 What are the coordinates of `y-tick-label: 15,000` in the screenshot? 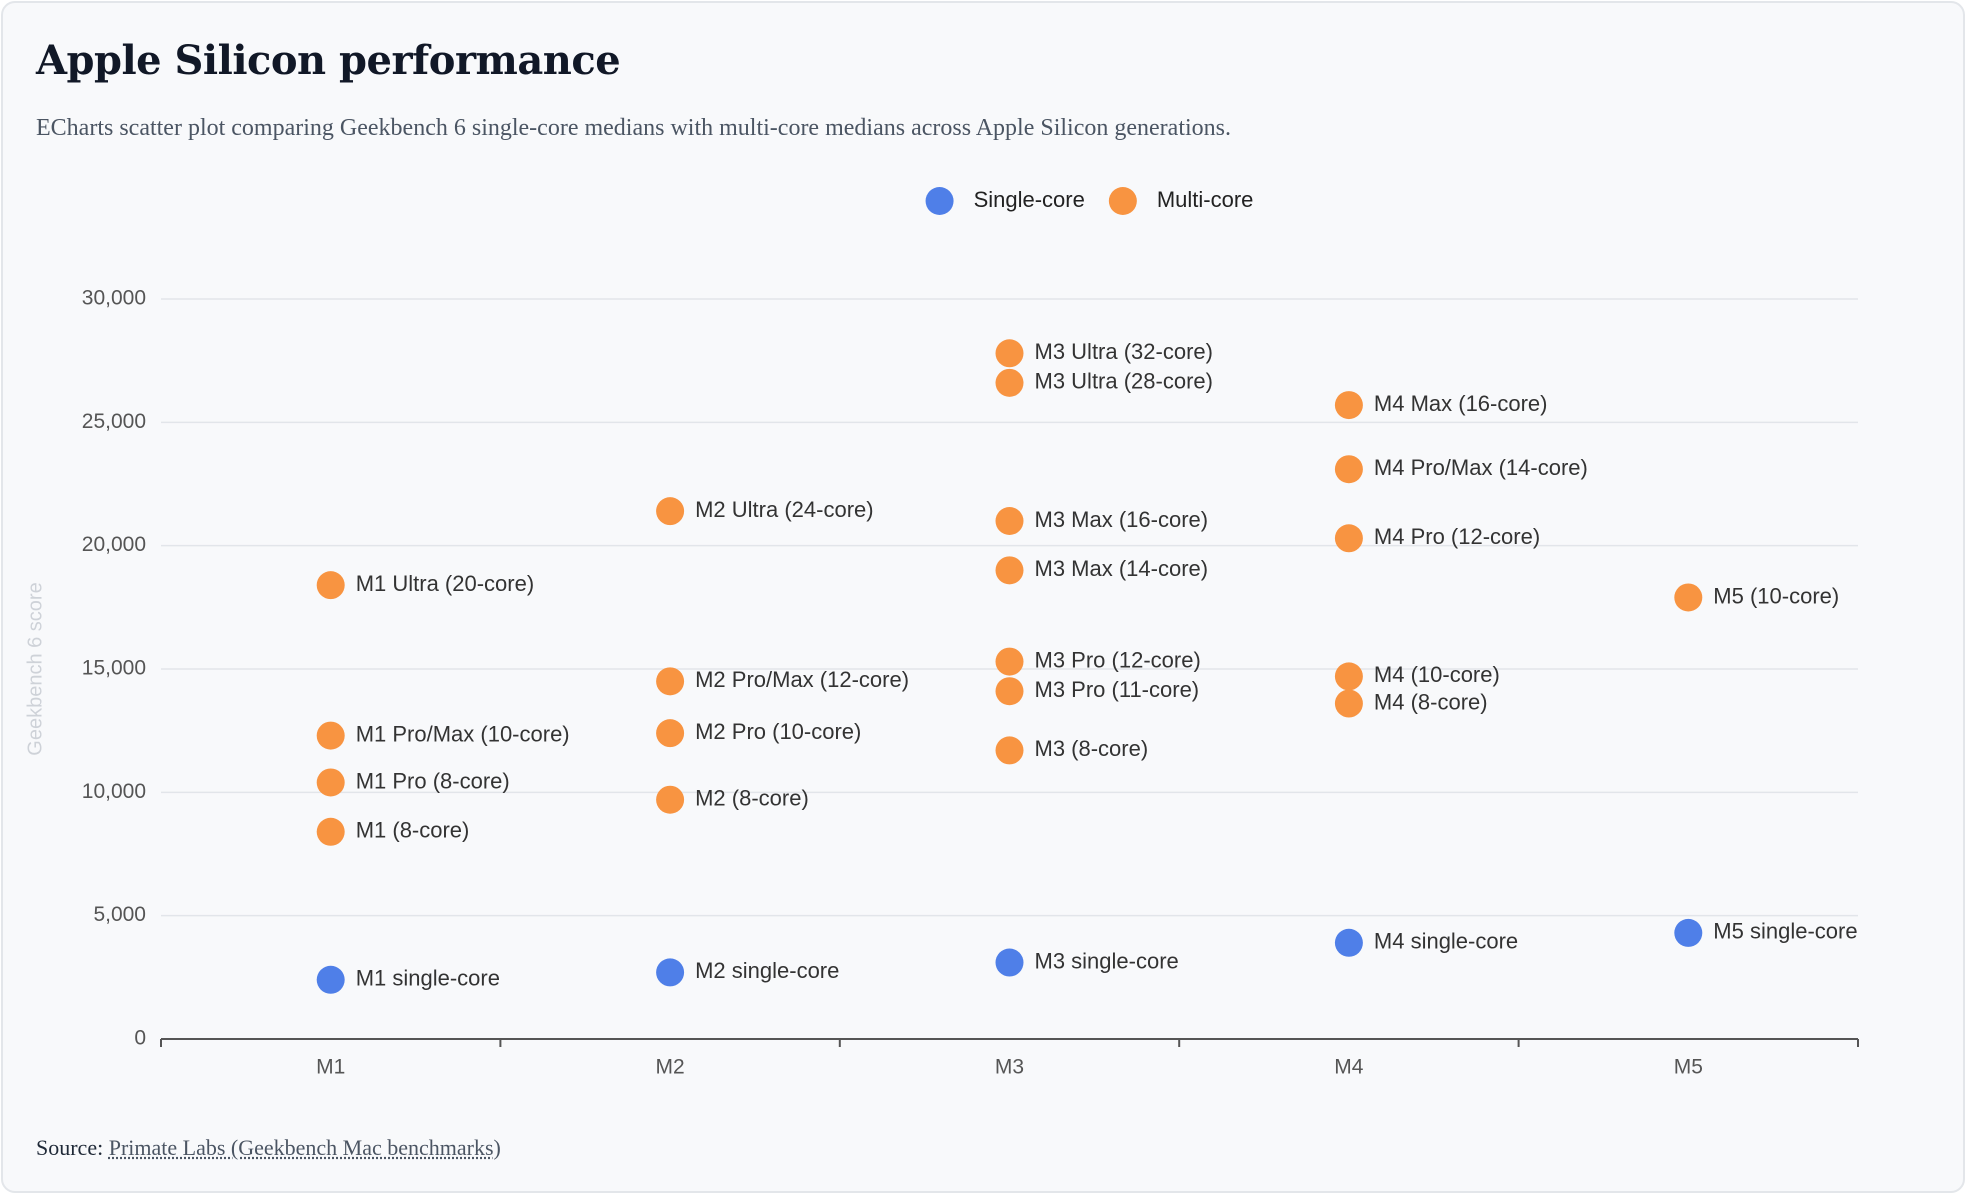 It's located at (114, 668).